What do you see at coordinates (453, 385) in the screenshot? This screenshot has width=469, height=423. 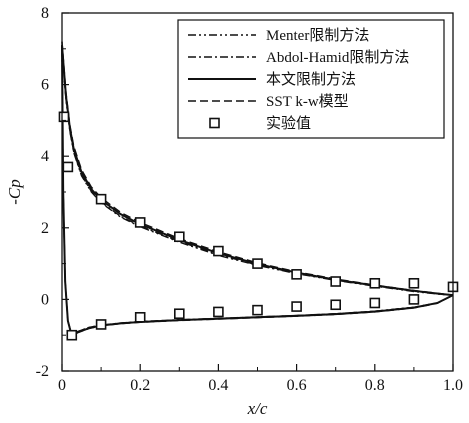 I see `x-tick-label: 1.0` at bounding box center [453, 385].